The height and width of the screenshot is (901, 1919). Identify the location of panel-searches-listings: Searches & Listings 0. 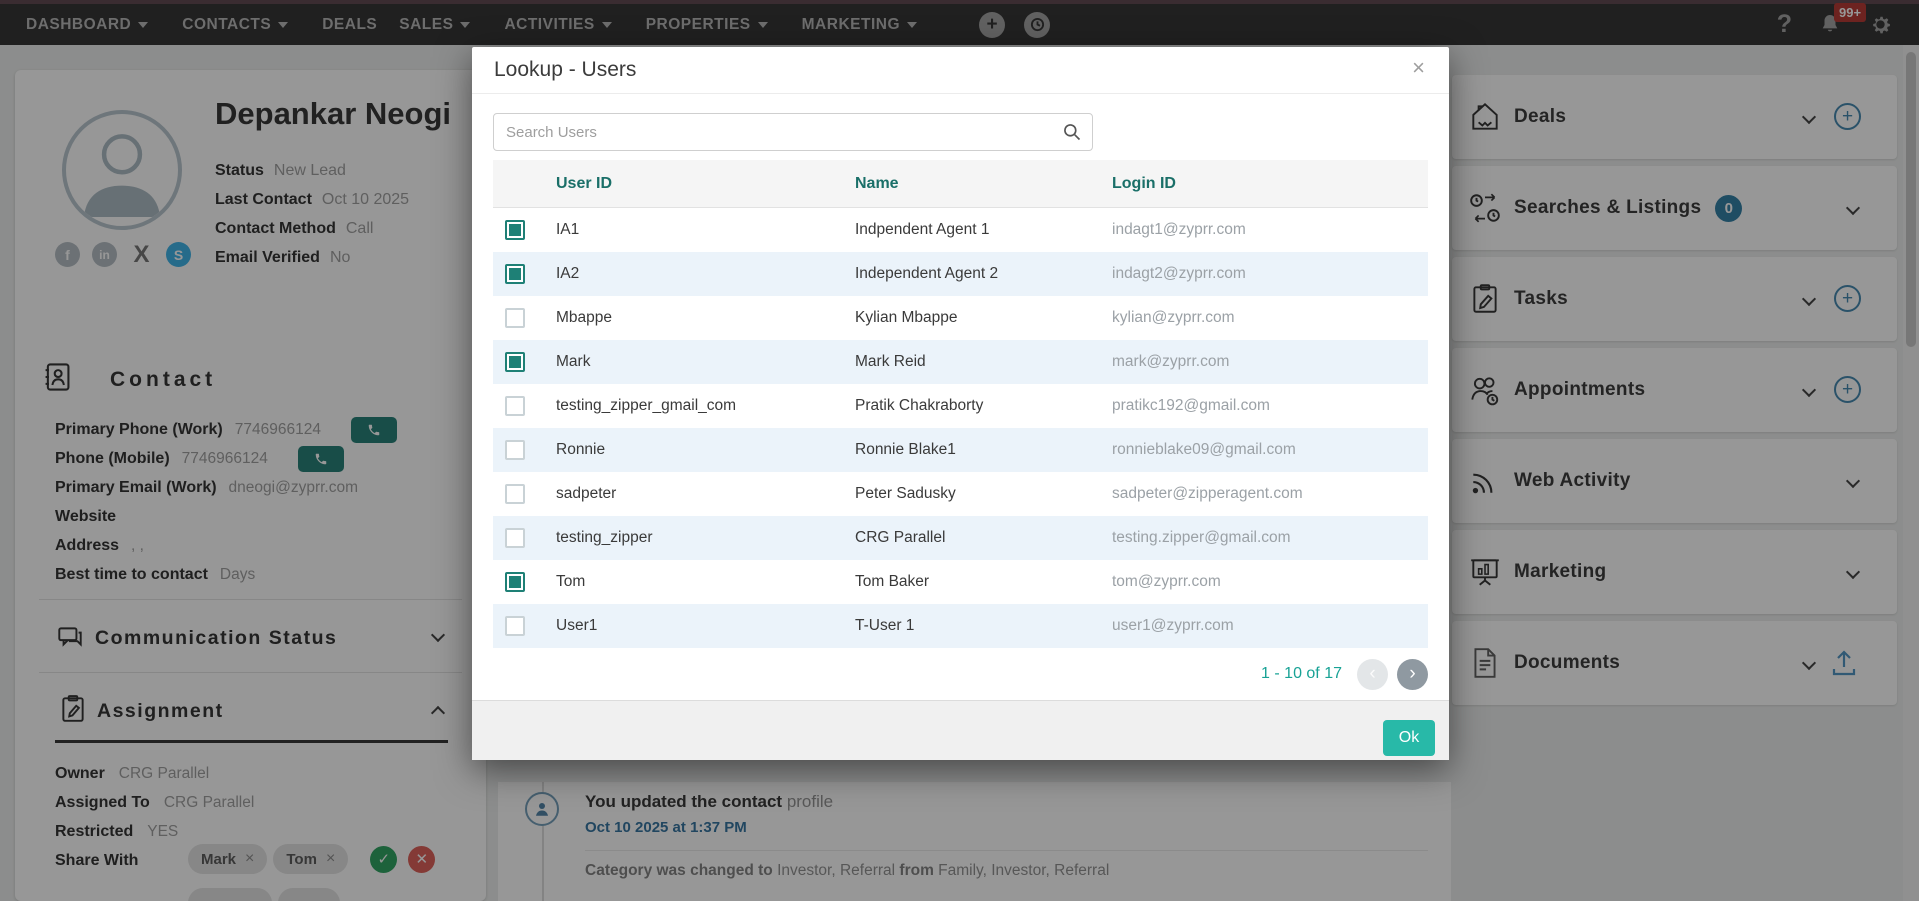
(1674, 208).